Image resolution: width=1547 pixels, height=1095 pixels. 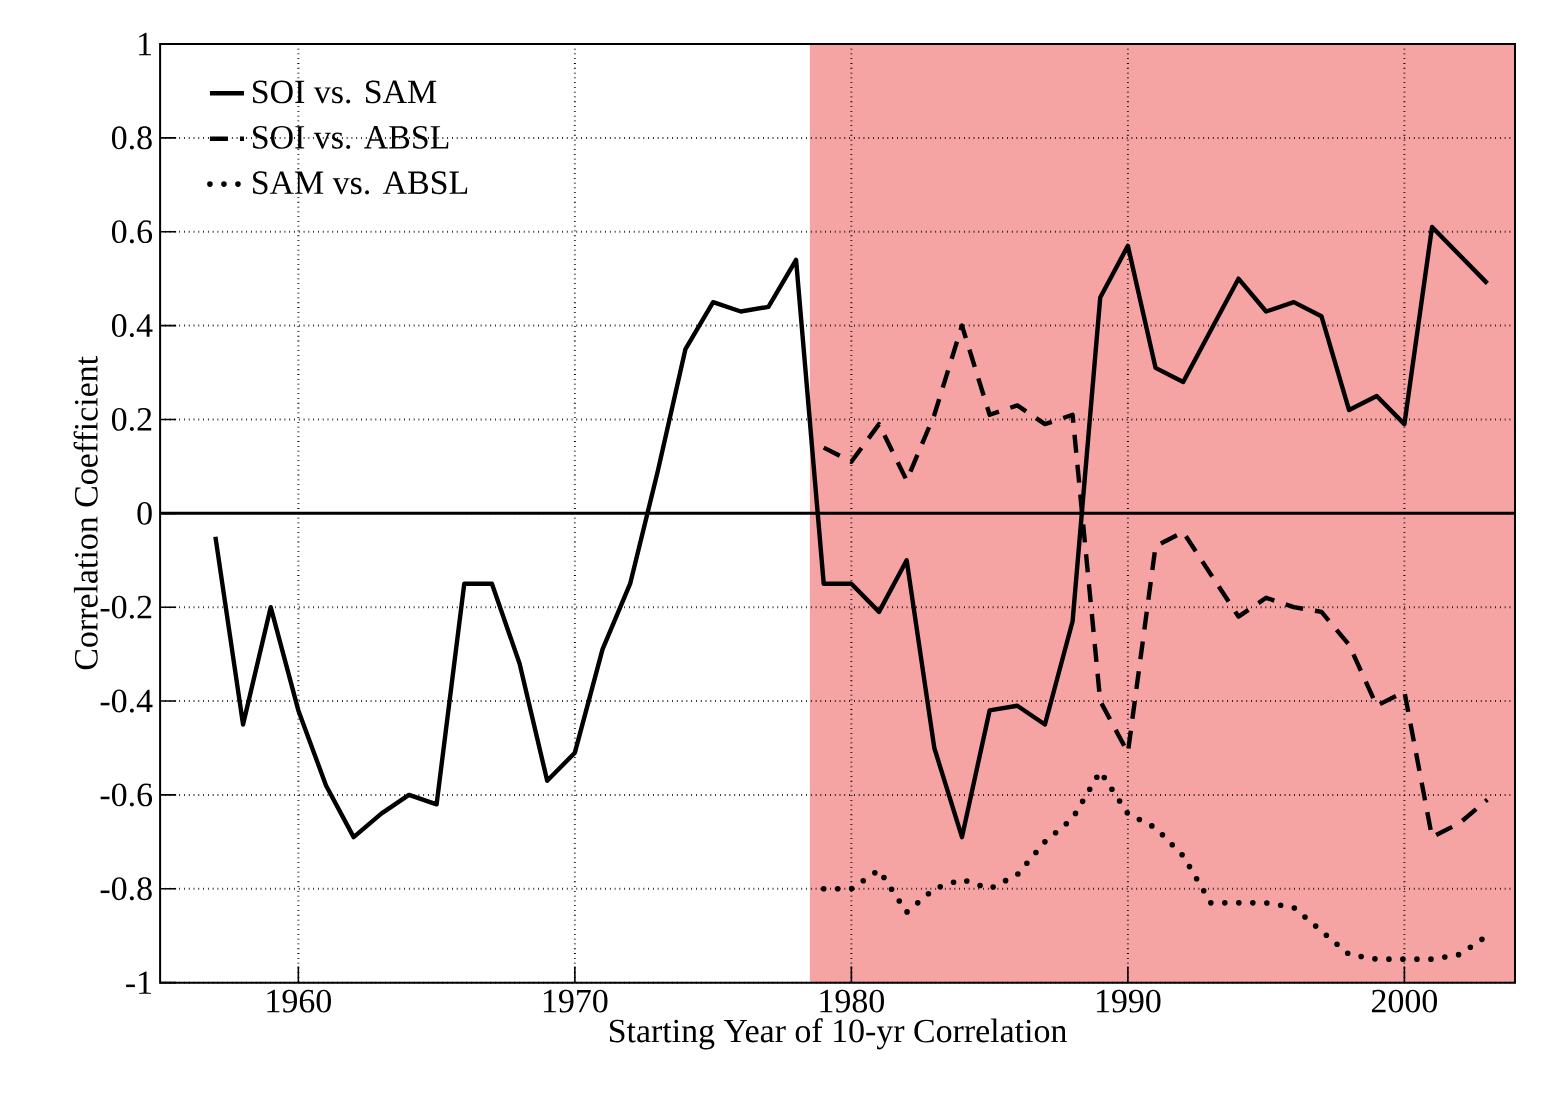 What do you see at coordinates (85, 513) in the screenshot?
I see `y-axis-title: Correlation Coefficient` at bounding box center [85, 513].